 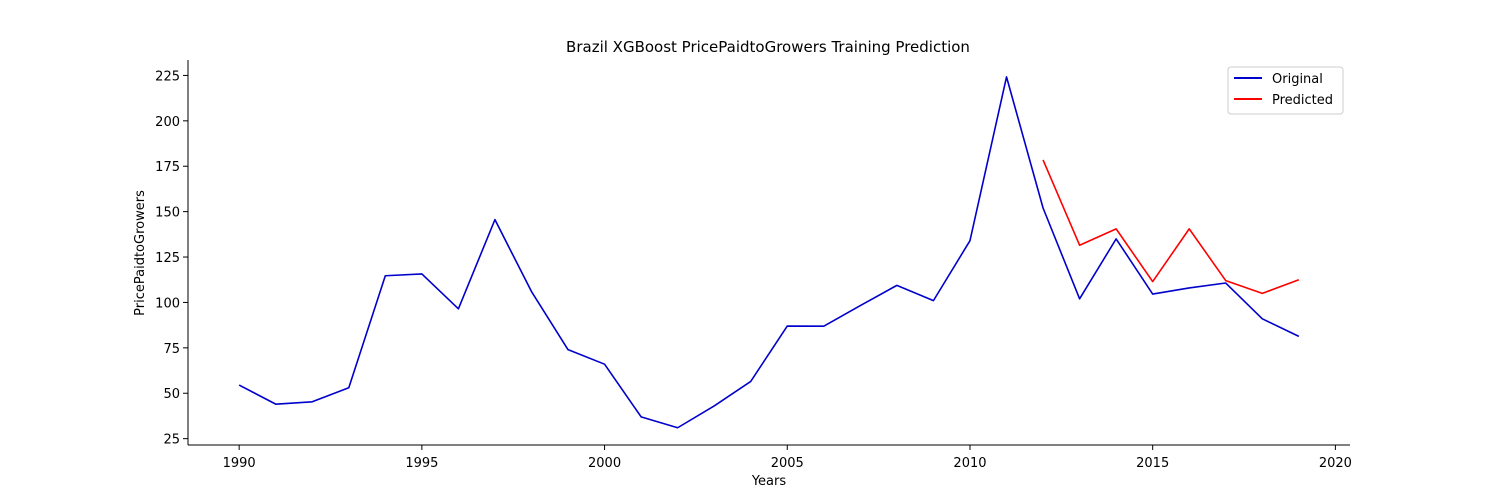 I want to click on y-tick-label: 25, so click(x=171, y=440).